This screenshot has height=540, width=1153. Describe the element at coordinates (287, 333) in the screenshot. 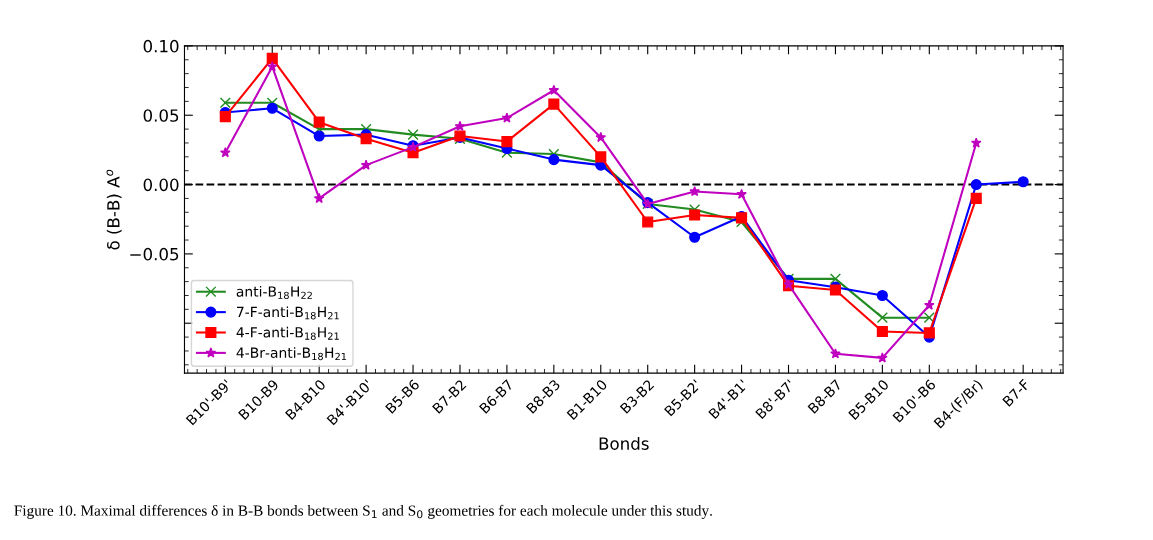

I see `legend-label: 4-F-anti-B$_{18}$H$_{21}$` at that location.